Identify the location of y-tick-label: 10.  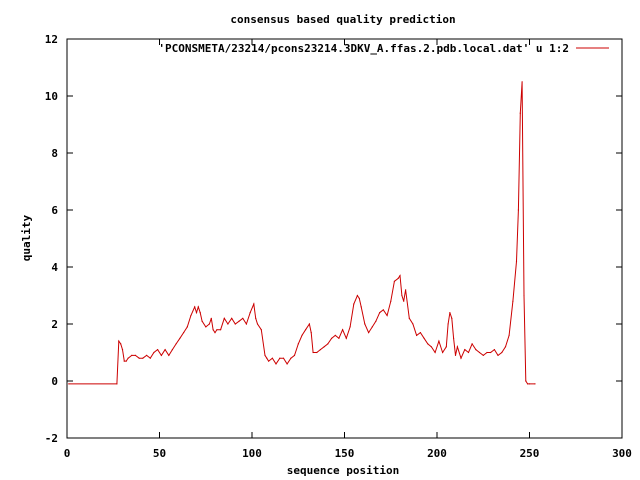
(51, 96).